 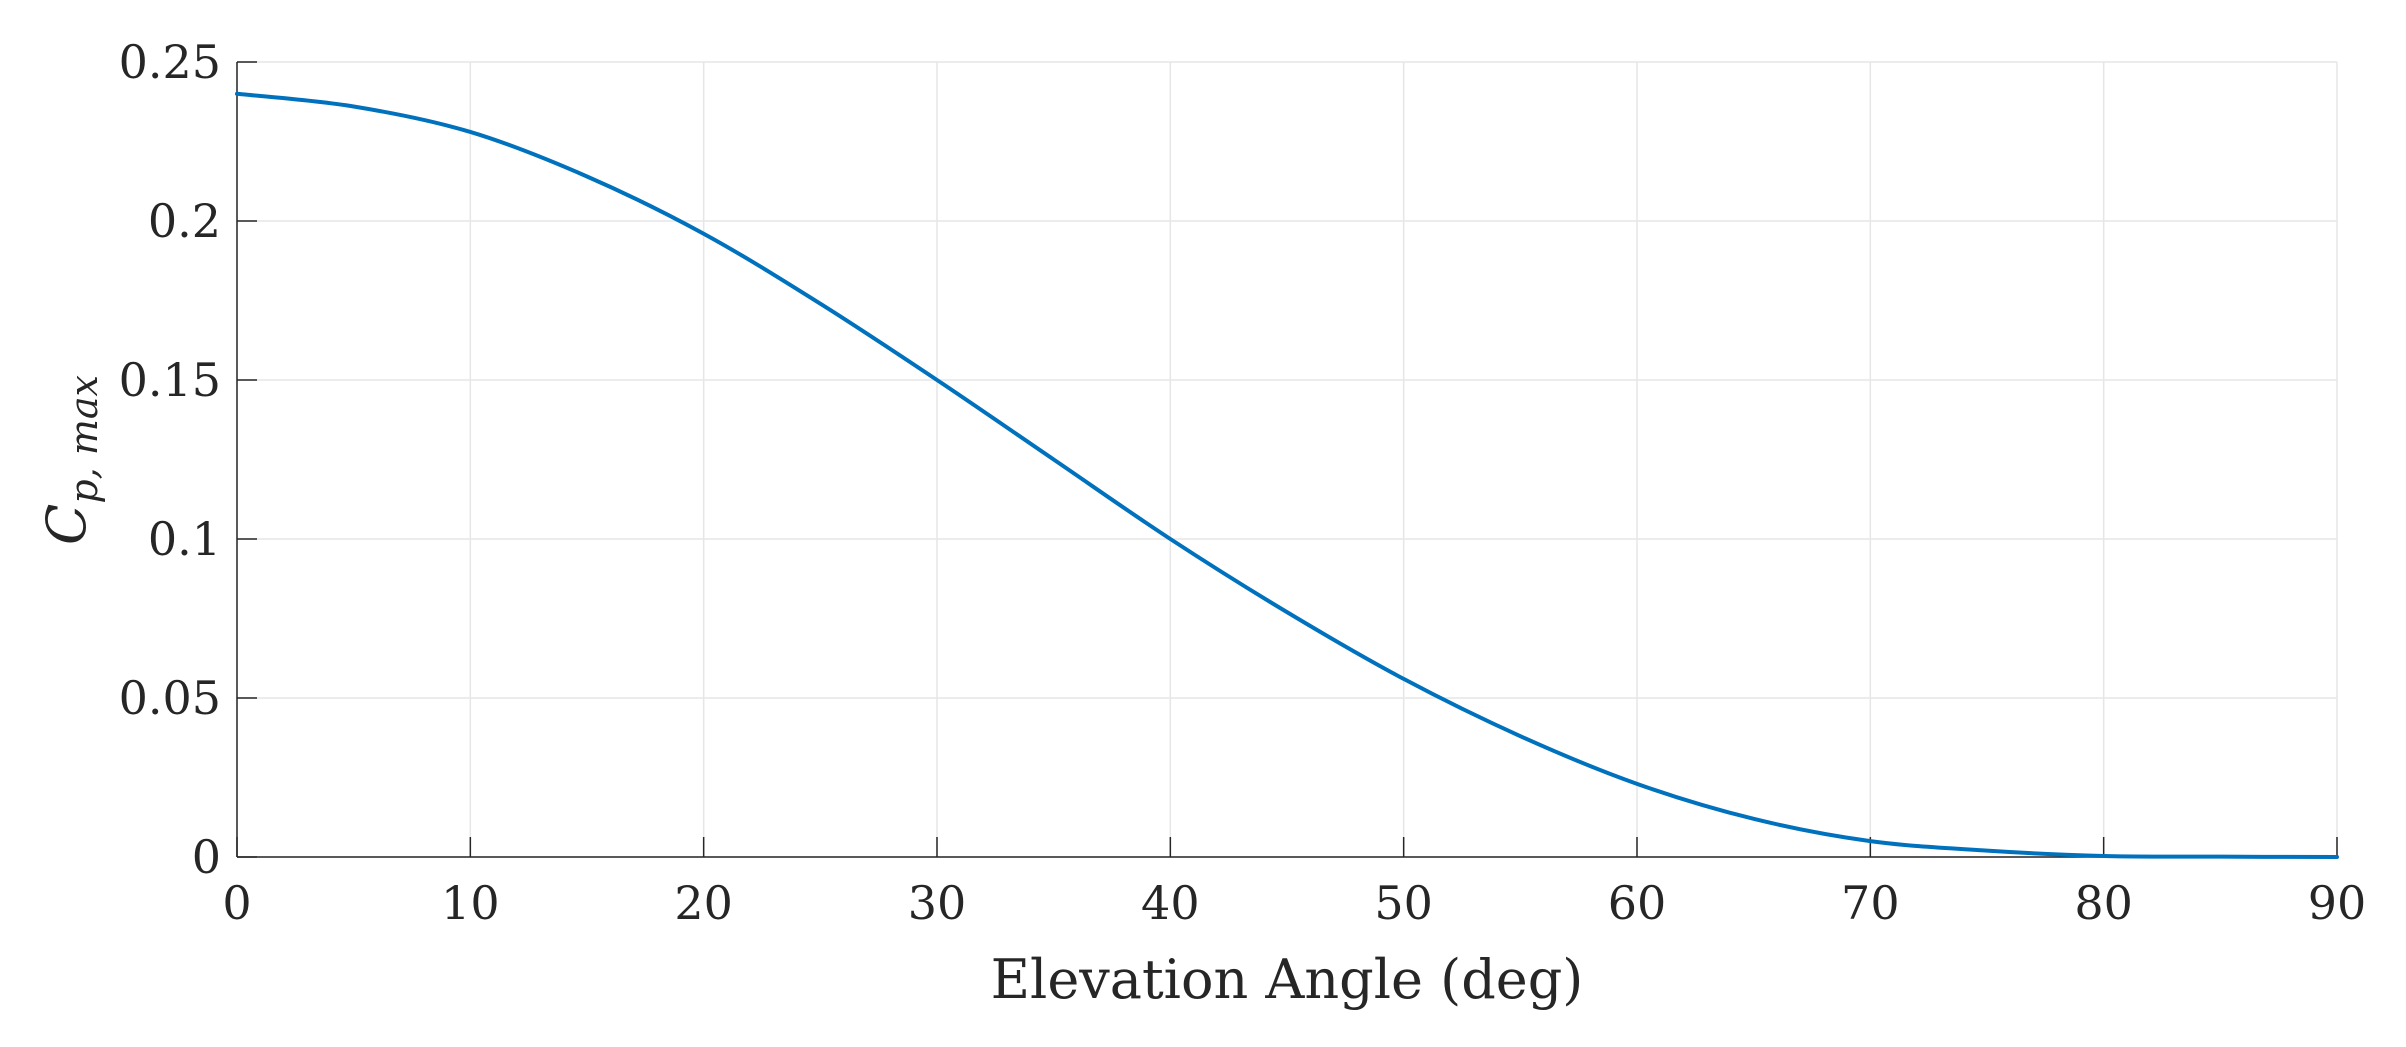 What do you see at coordinates (470, 903) in the screenshot?
I see `x-tick-label: 10` at bounding box center [470, 903].